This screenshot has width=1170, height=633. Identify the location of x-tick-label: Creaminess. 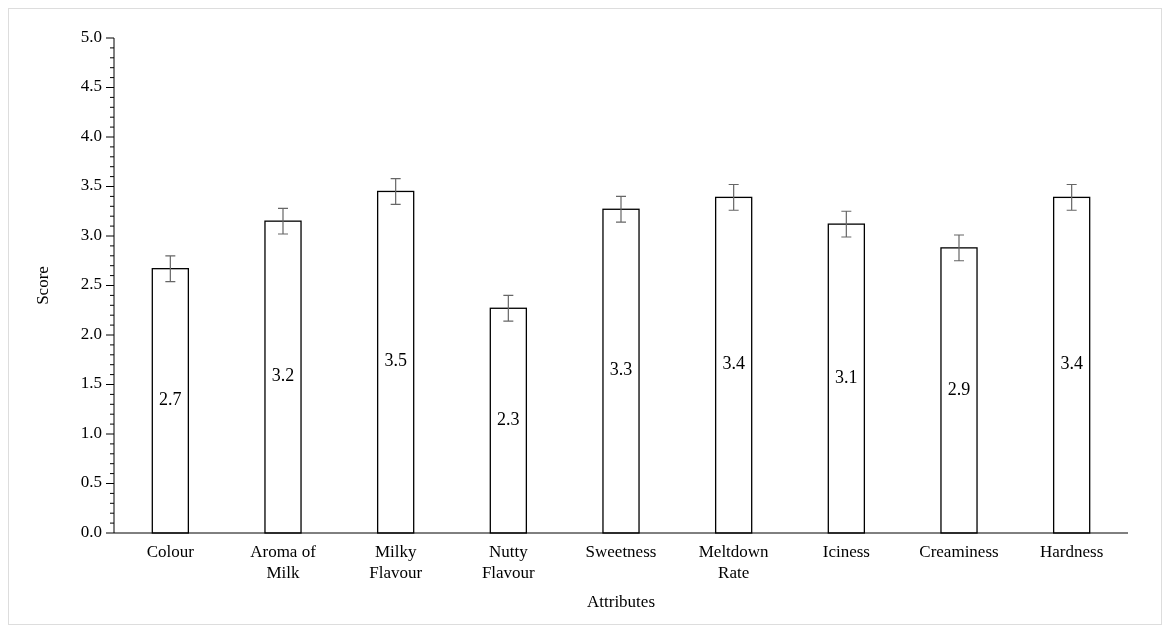
(959, 551).